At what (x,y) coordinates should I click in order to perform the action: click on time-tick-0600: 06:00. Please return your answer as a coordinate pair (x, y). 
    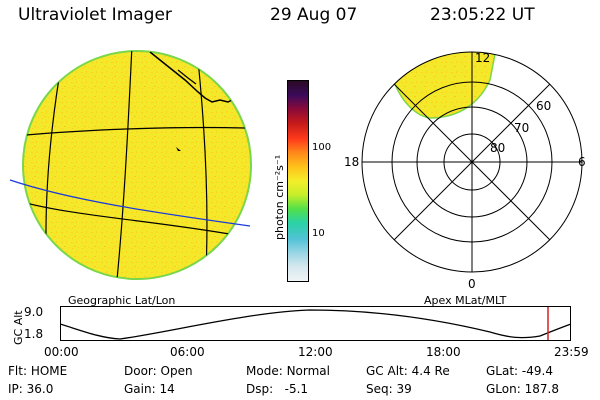
    Looking at the image, I should click on (187, 352).